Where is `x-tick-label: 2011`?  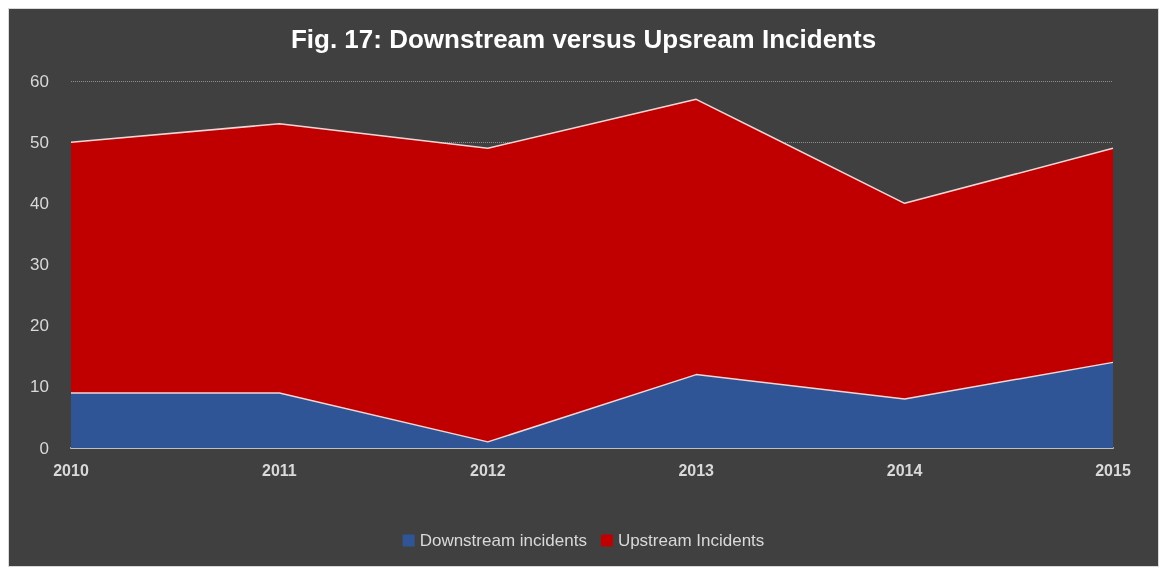 x-tick-label: 2011 is located at coordinates (279, 470).